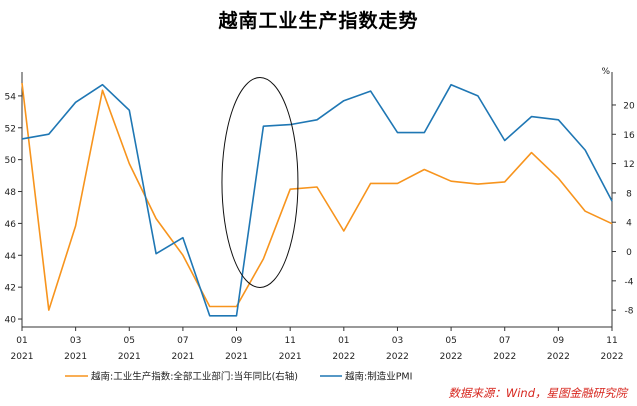 The image size is (637, 406). I want to click on left-tick-label: 40, so click(11, 321).